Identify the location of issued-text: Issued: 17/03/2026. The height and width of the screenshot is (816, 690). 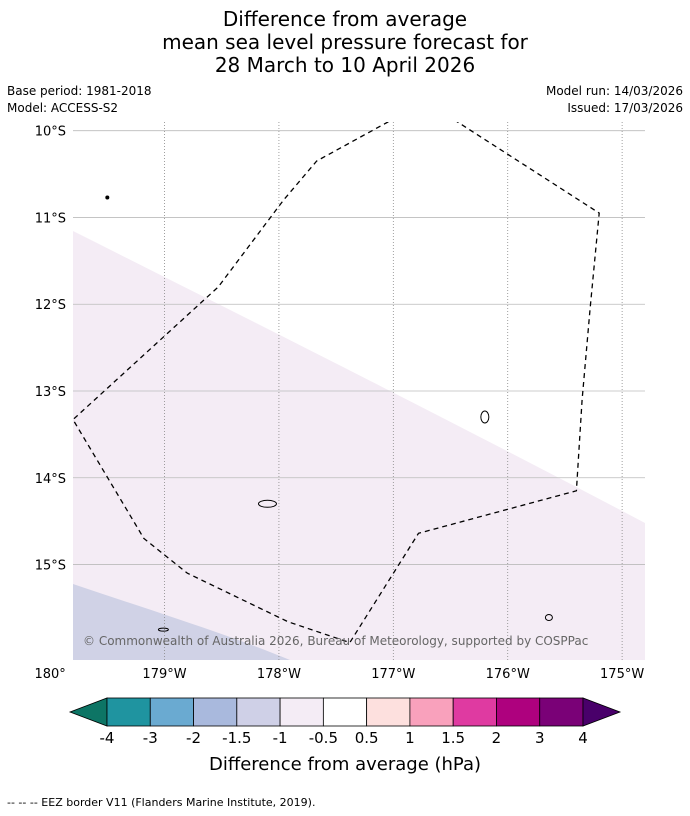
(625, 108).